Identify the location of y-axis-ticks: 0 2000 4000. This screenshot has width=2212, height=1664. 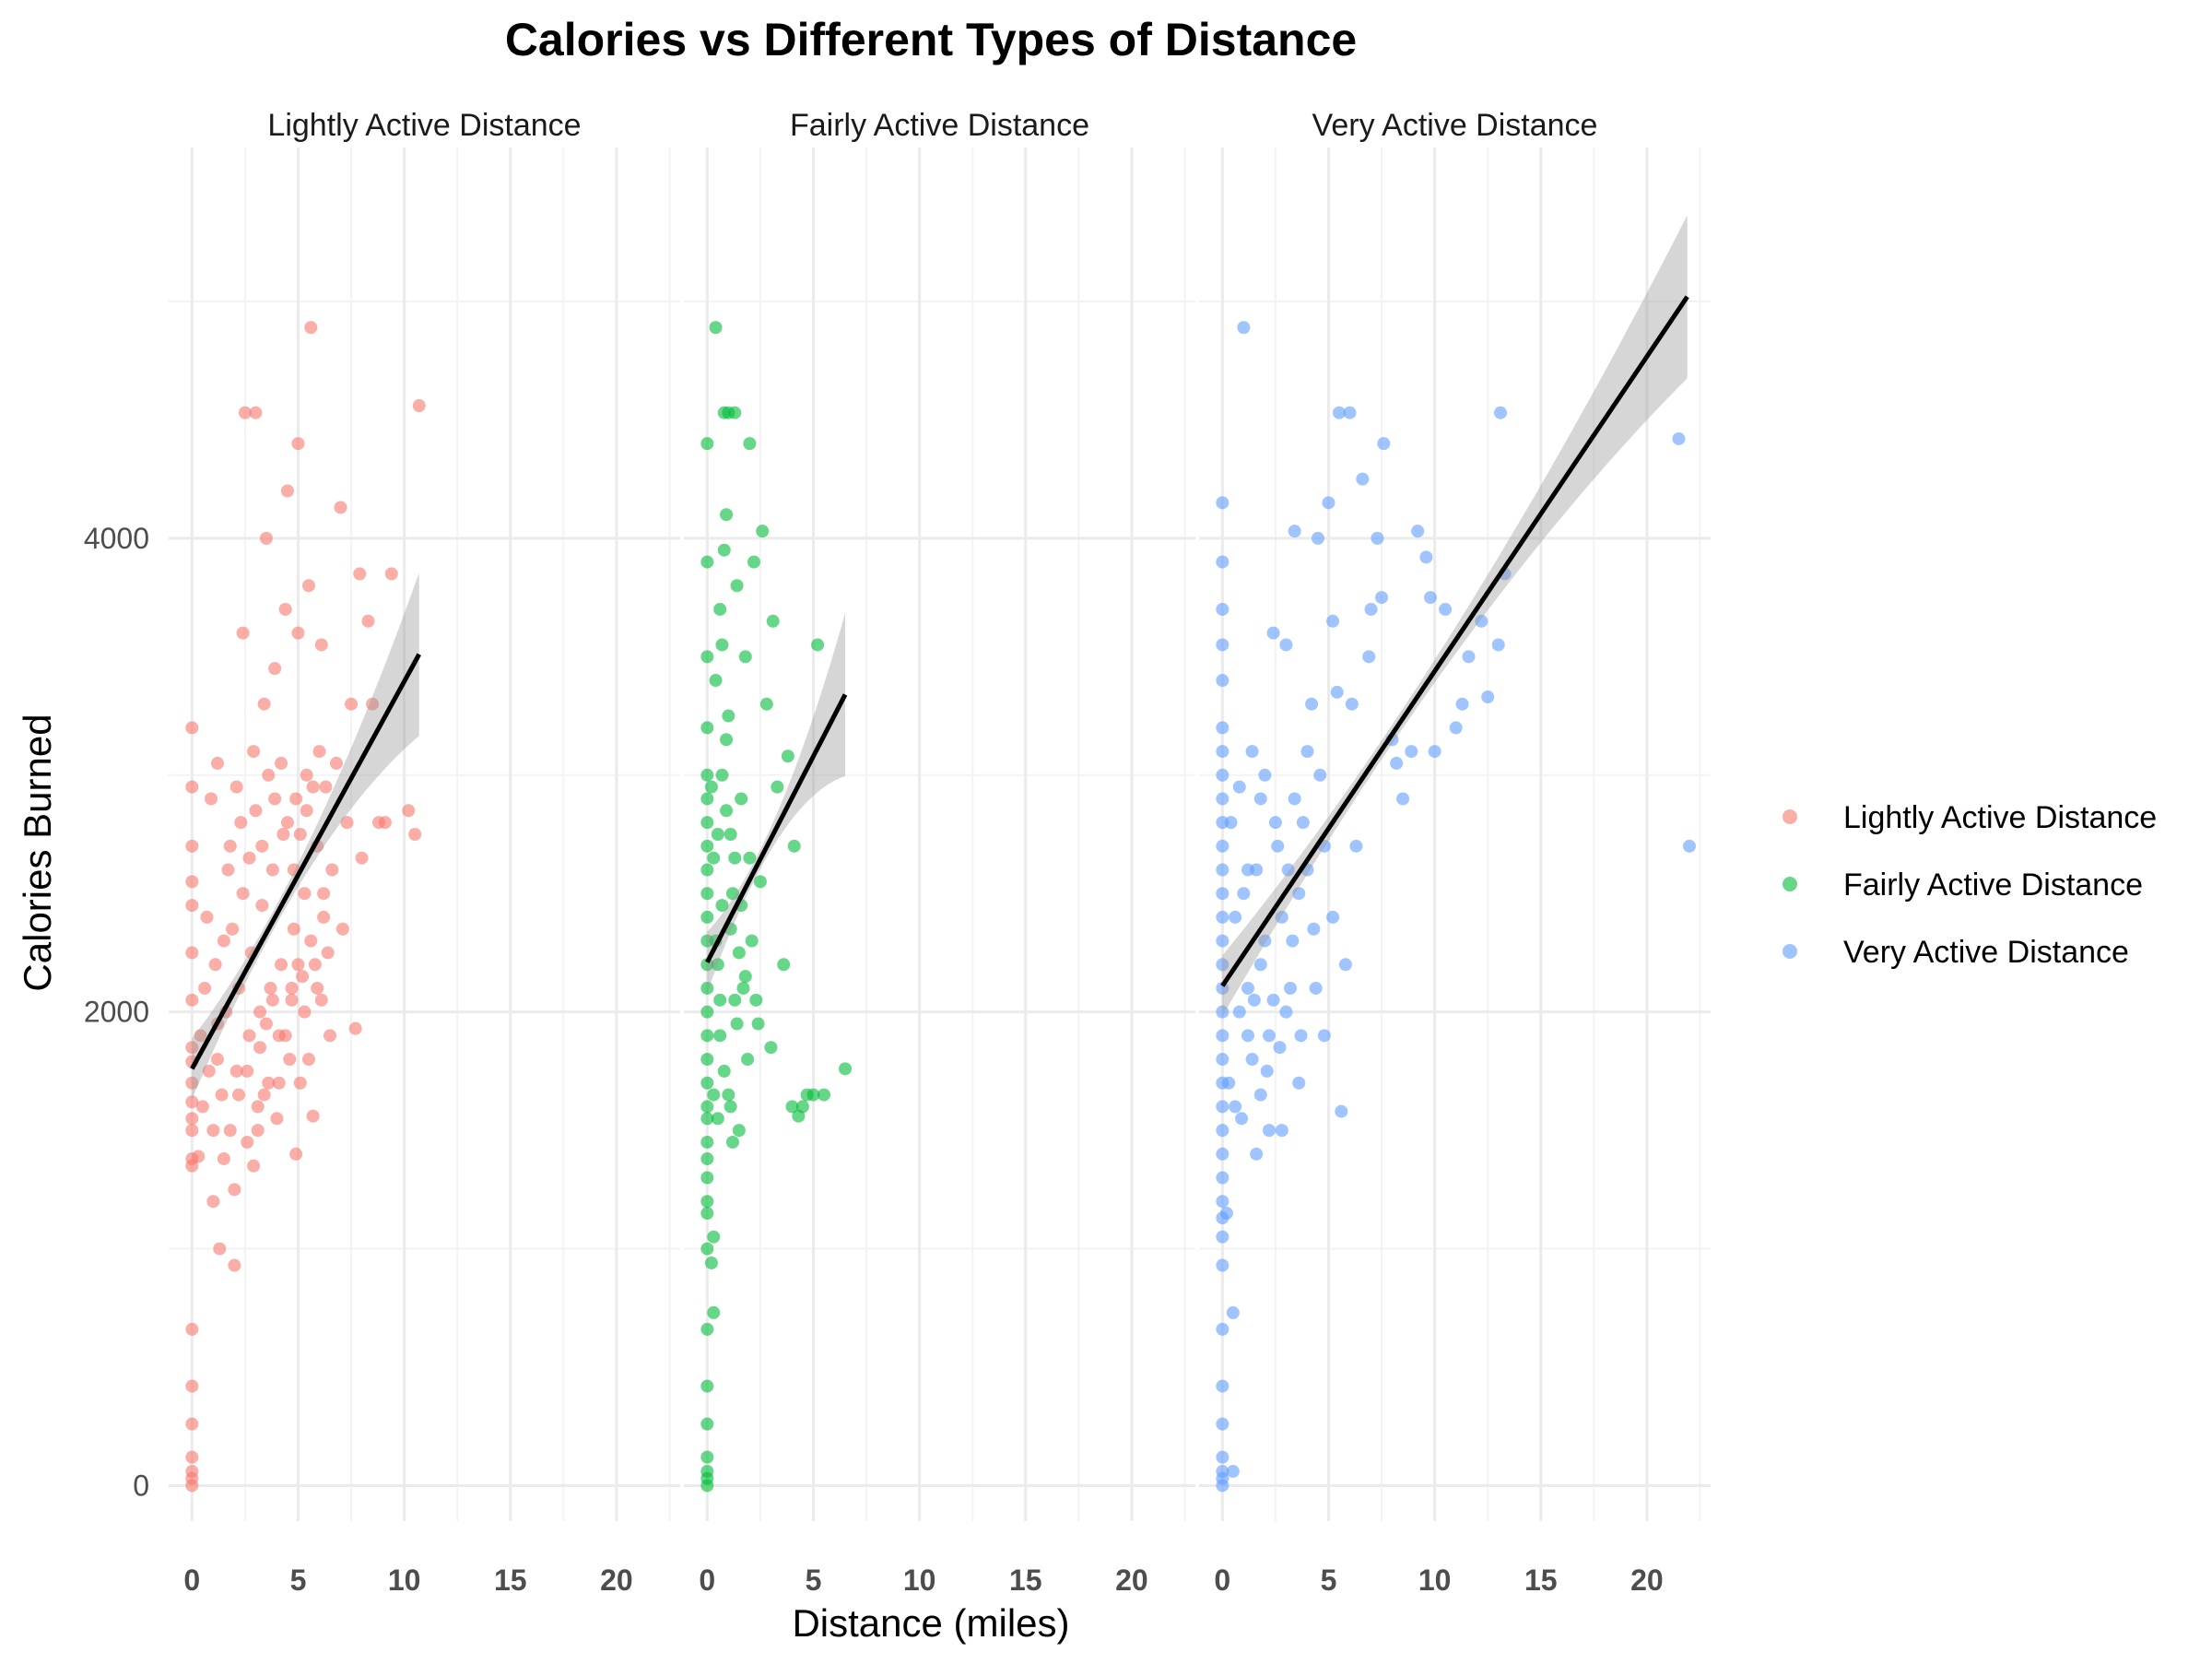
(116, 1012).